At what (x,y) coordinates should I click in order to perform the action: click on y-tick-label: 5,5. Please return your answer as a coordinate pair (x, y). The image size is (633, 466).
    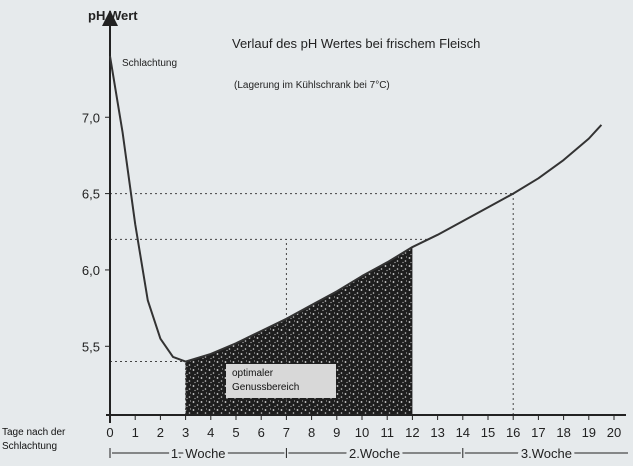
    Looking at the image, I should click on (91, 346).